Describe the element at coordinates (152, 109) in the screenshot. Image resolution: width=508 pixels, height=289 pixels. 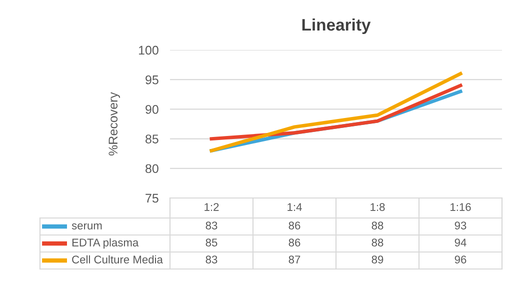
I see `y-tick-label: 90` at that location.